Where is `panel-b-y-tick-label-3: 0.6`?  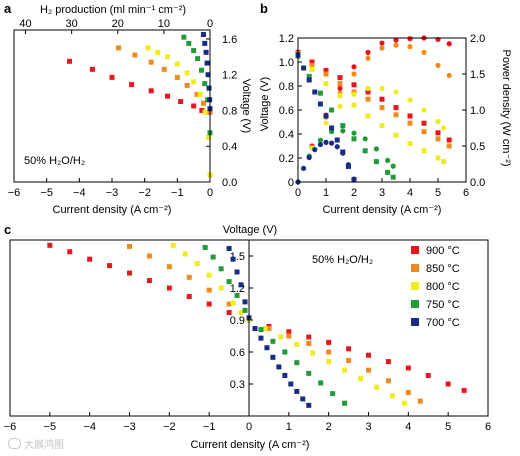 panel-b-y-tick-label-3: 0.6 is located at coordinates (286, 111).